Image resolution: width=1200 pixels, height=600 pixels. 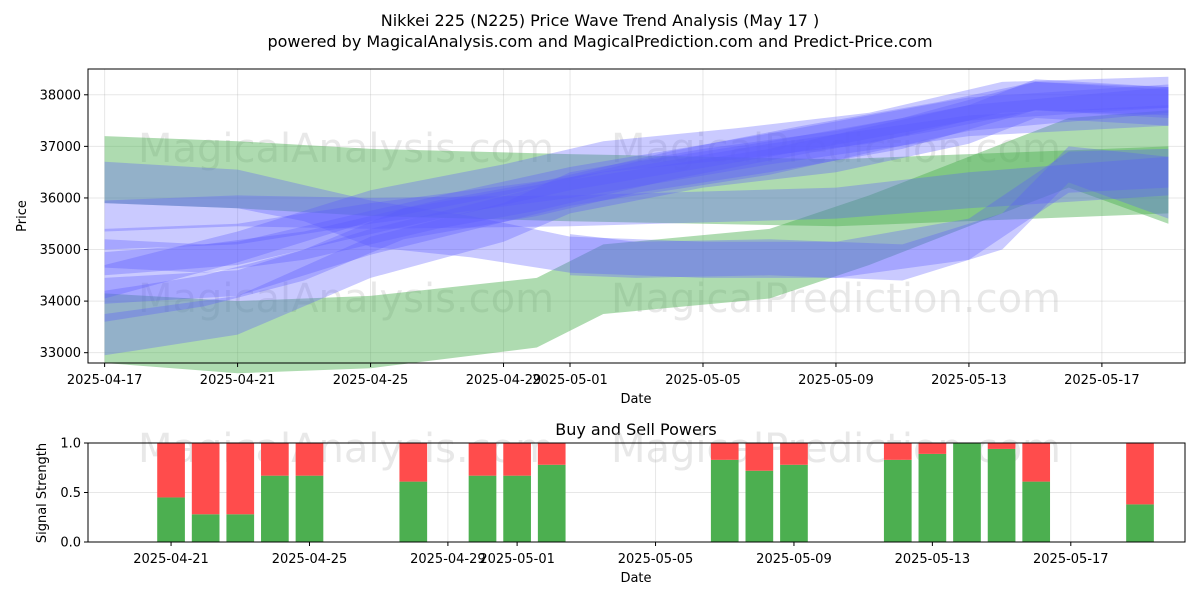 What do you see at coordinates (60, 95) in the screenshot?
I see `price-y-tick-label: 38000` at bounding box center [60, 95].